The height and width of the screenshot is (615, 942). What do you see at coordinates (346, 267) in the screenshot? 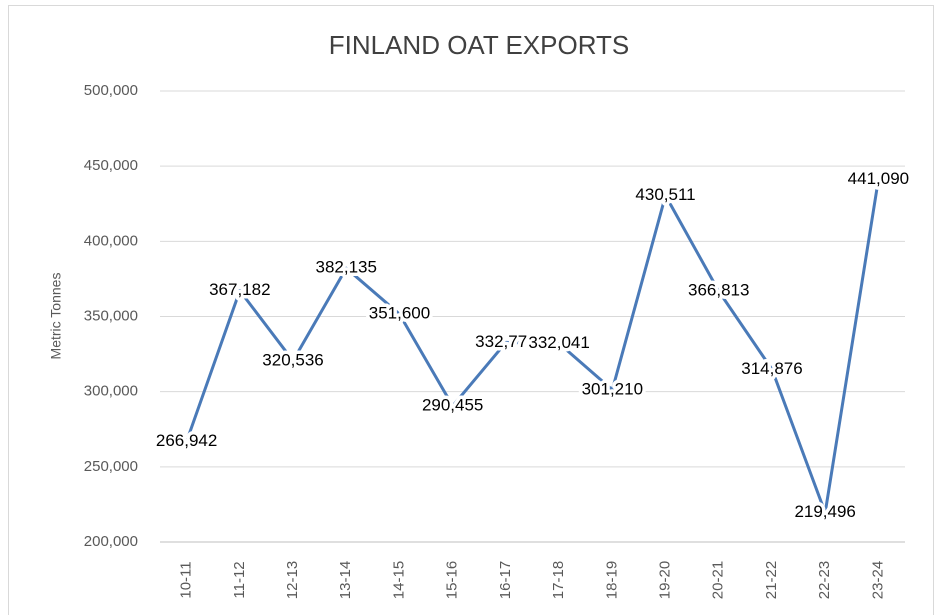
I see `data-label: 382,135` at bounding box center [346, 267].